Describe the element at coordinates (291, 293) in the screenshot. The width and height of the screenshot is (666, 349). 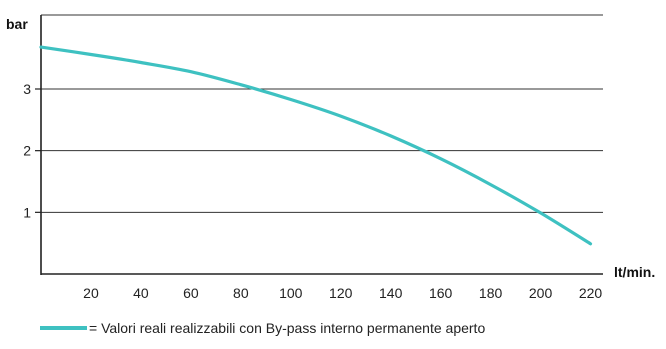
I see `x-tick-label-100: 100` at that location.